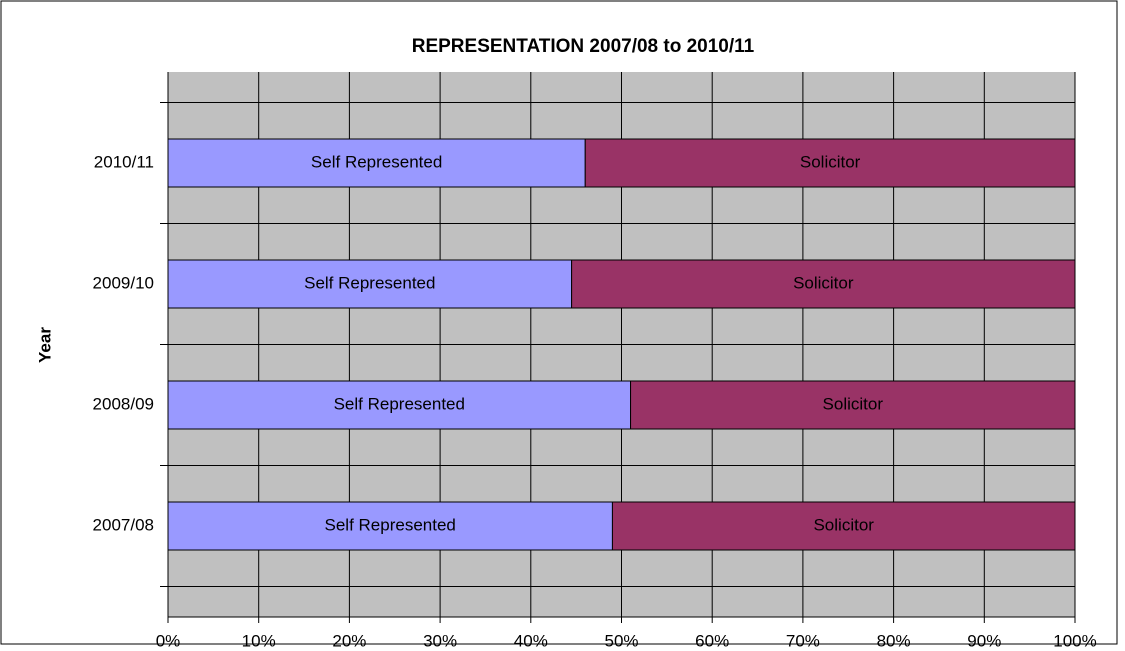 The image size is (1125, 651). Describe the element at coordinates (349, 640) in the screenshot. I see `x-tick-label: 20%` at that location.